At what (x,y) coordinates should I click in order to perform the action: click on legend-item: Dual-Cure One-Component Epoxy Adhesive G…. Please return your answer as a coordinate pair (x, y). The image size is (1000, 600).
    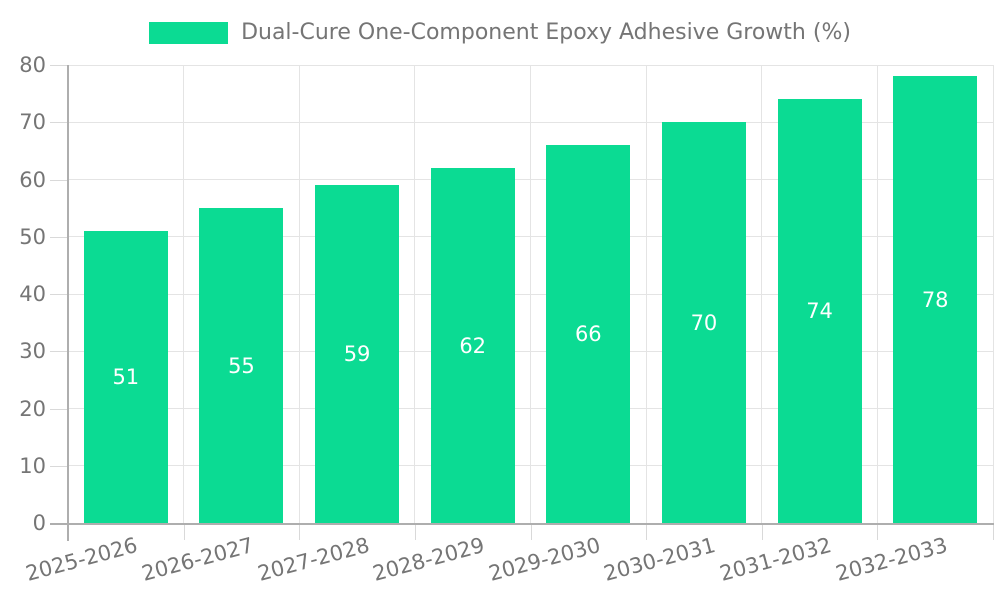
    Looking at the image, I should click on (500, 32).